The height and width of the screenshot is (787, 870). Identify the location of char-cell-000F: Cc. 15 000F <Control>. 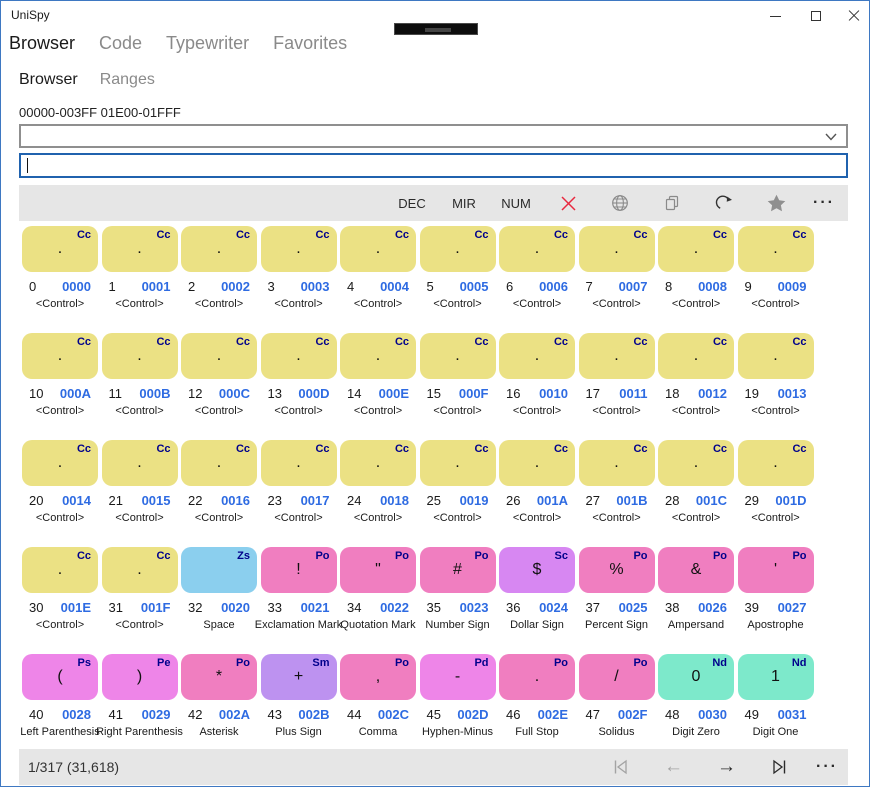
(457, 381).